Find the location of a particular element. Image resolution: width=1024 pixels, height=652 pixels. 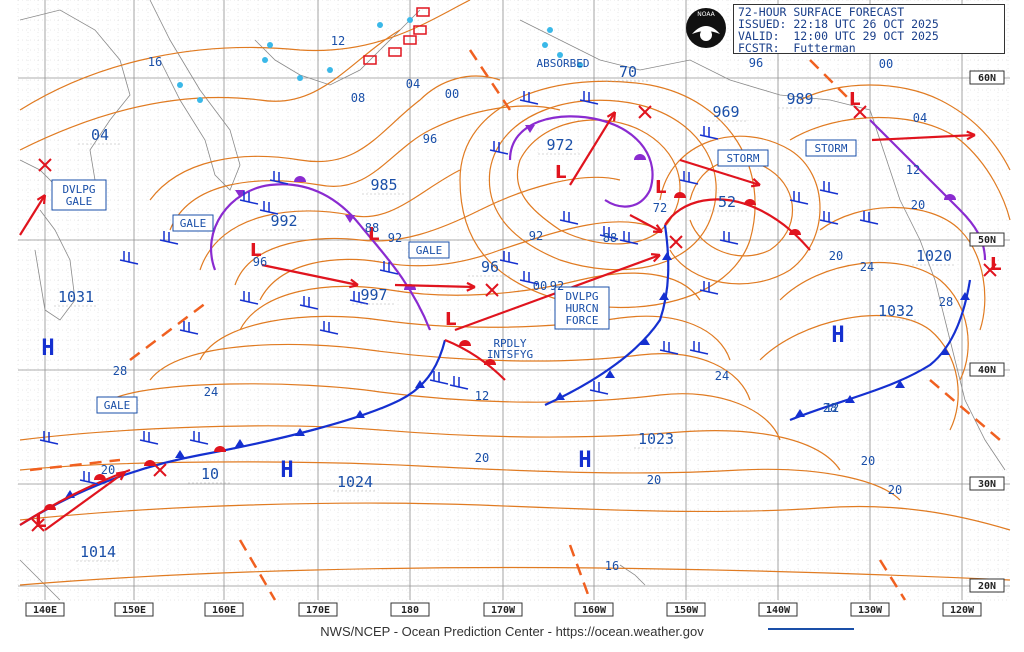

pressure-value: 992 is located at coordinates (283, 221).